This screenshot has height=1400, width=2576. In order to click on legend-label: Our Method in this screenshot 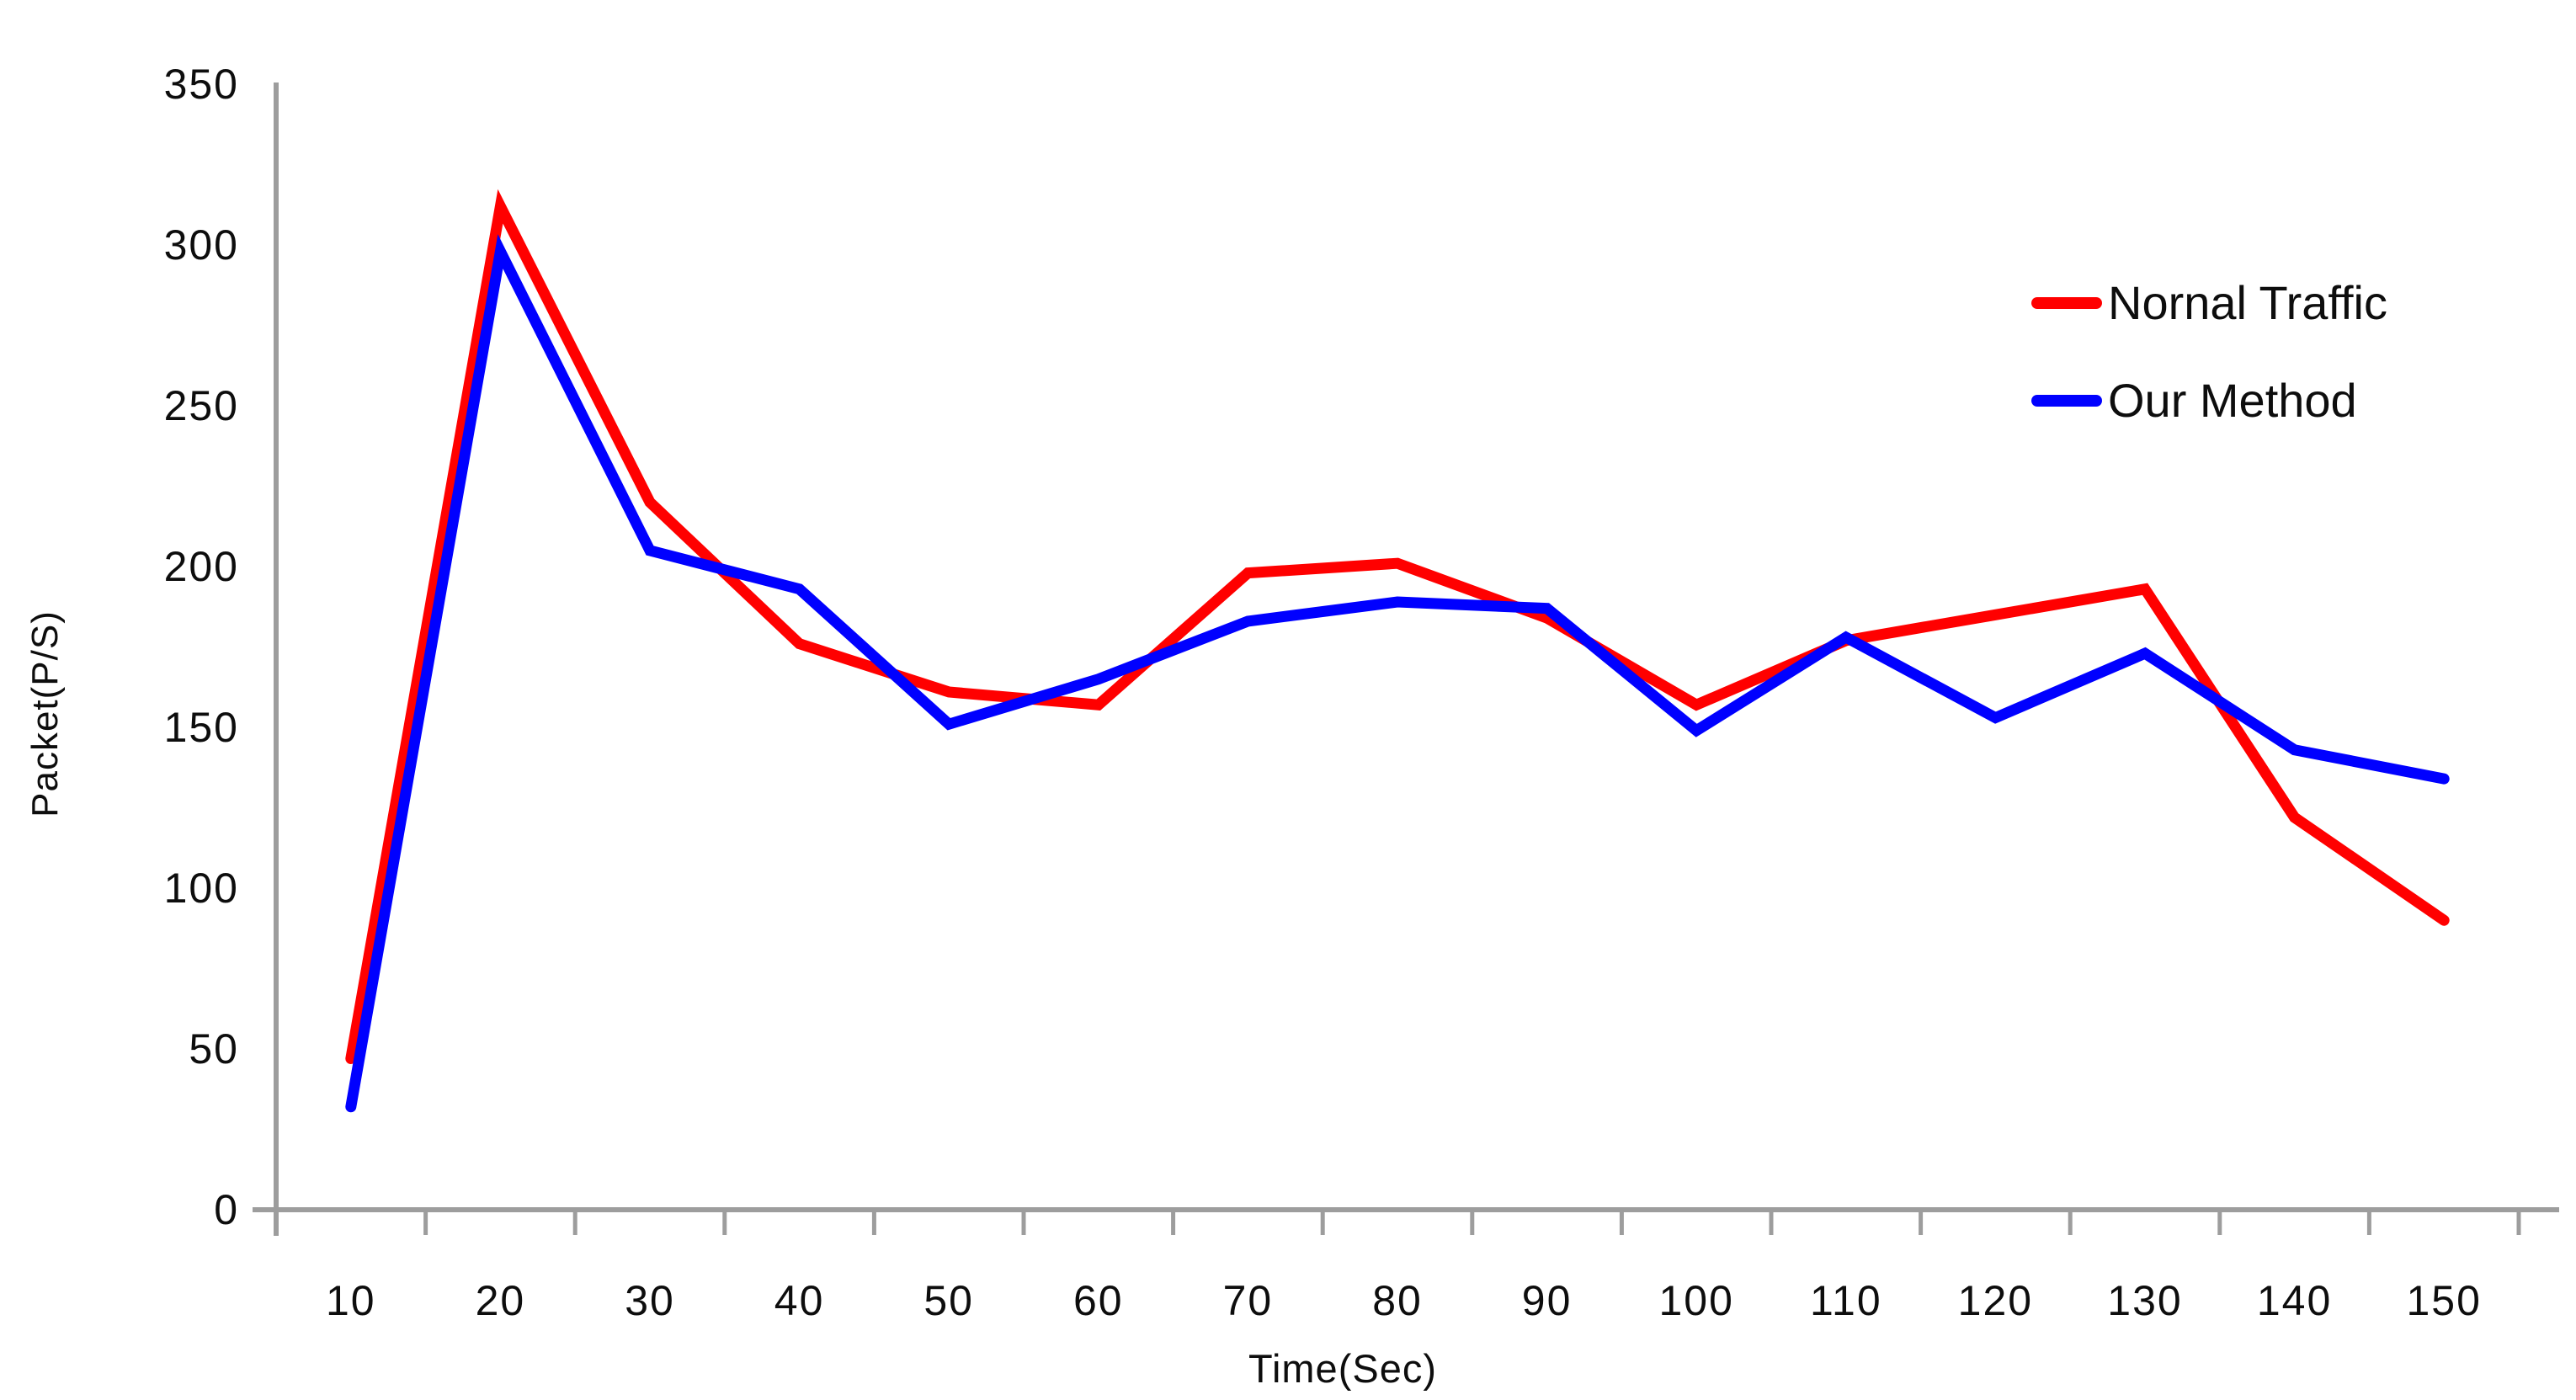, I will do `click(2232, 401)`.